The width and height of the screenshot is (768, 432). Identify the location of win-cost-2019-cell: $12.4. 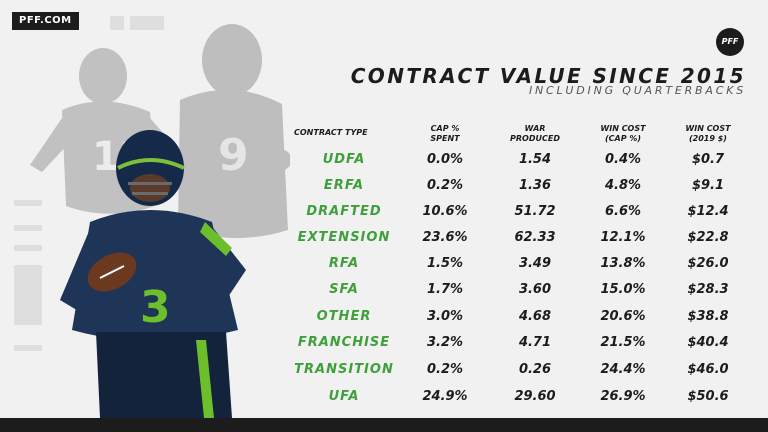
(708, 211).